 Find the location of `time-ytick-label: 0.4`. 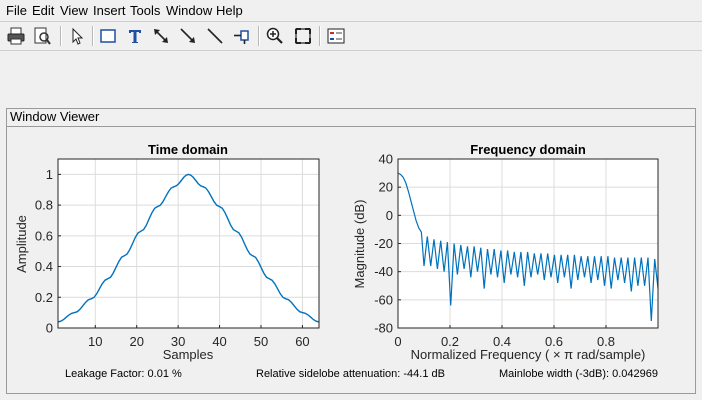

time-ytick-label: 0.4 is located at coordinates (44, 266).